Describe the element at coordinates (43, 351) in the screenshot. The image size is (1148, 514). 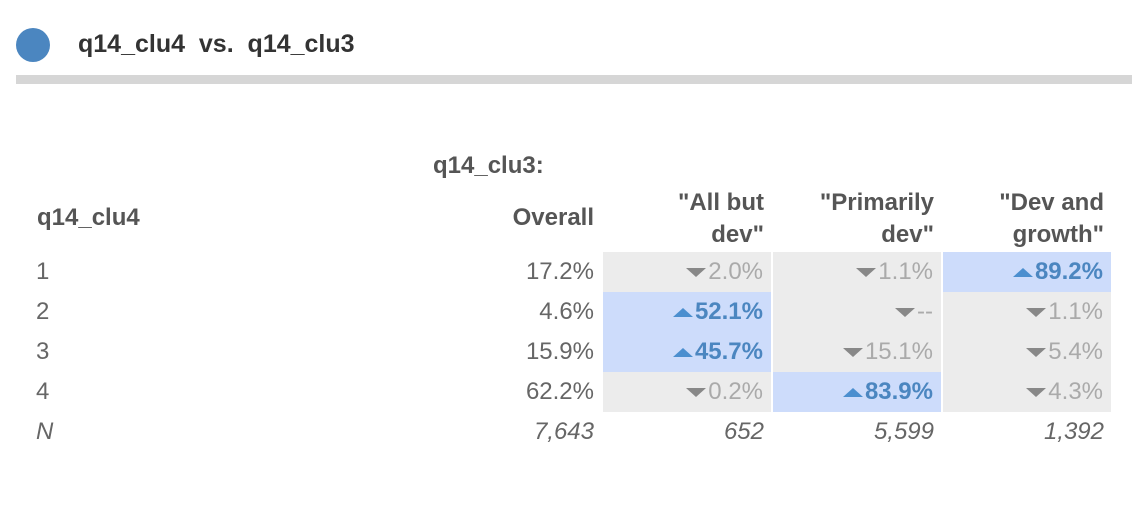
I see `row-label-3: 3` at that location.